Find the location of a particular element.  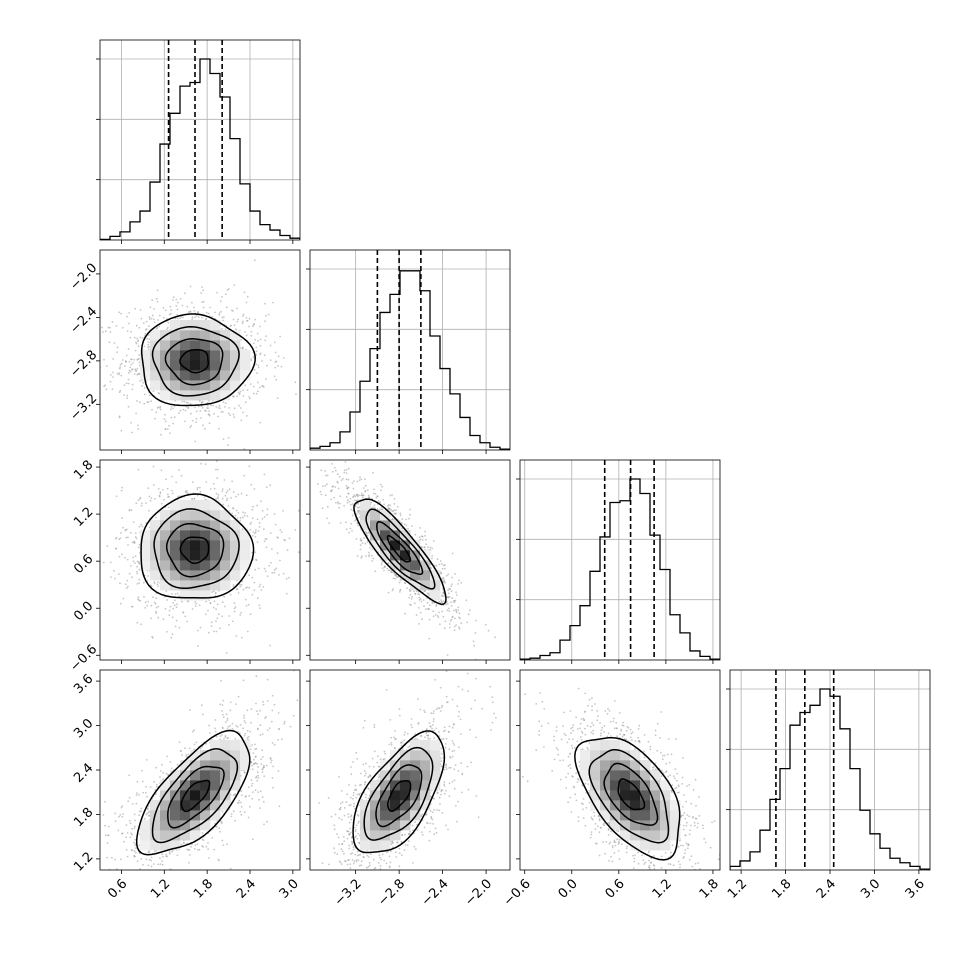

x-tick-label: −0.6 is located at coordinates (517, 892).